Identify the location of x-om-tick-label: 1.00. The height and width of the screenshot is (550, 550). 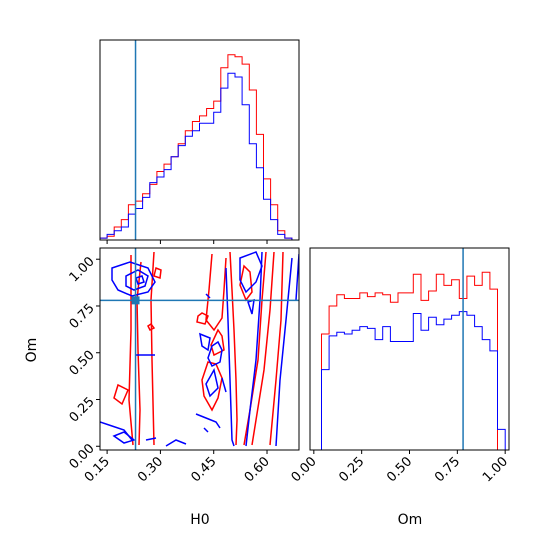
(495, 469).